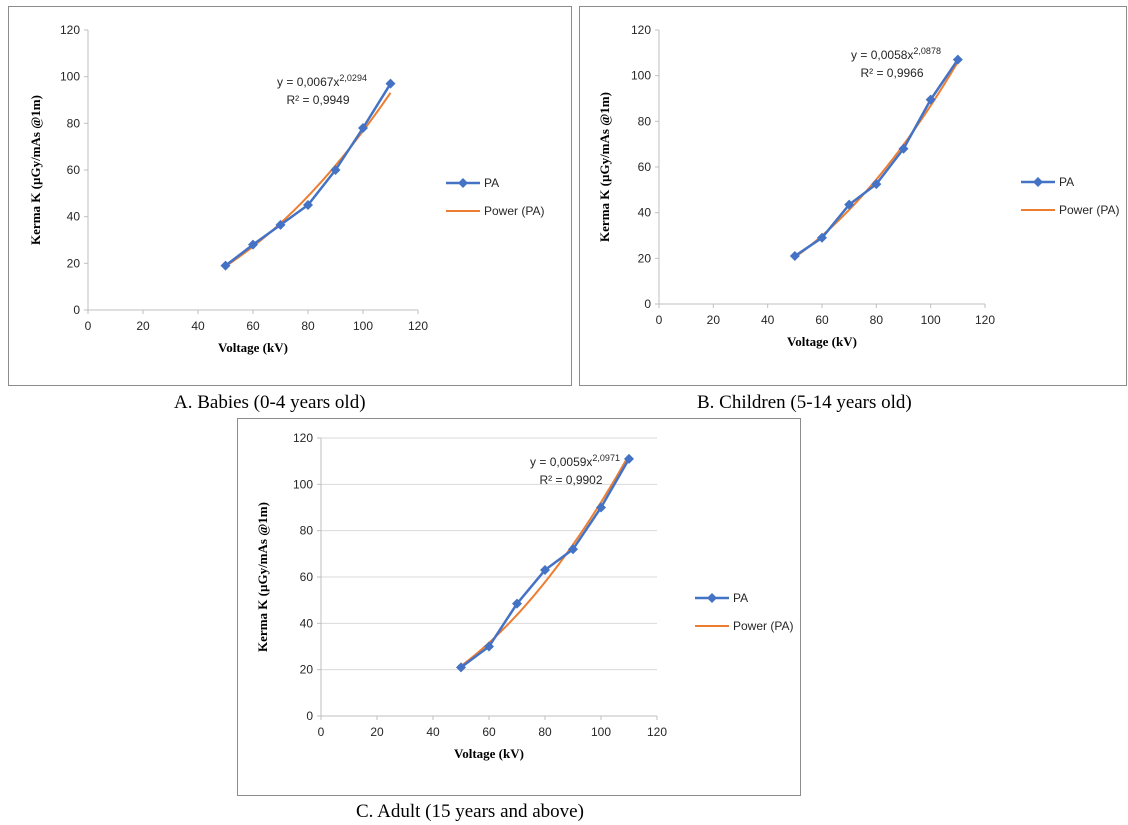  What do you see at coordinates (927, 51) in the screenshot?
I see `equation-exponent: 2,0878` at bounding box center [927, 51].